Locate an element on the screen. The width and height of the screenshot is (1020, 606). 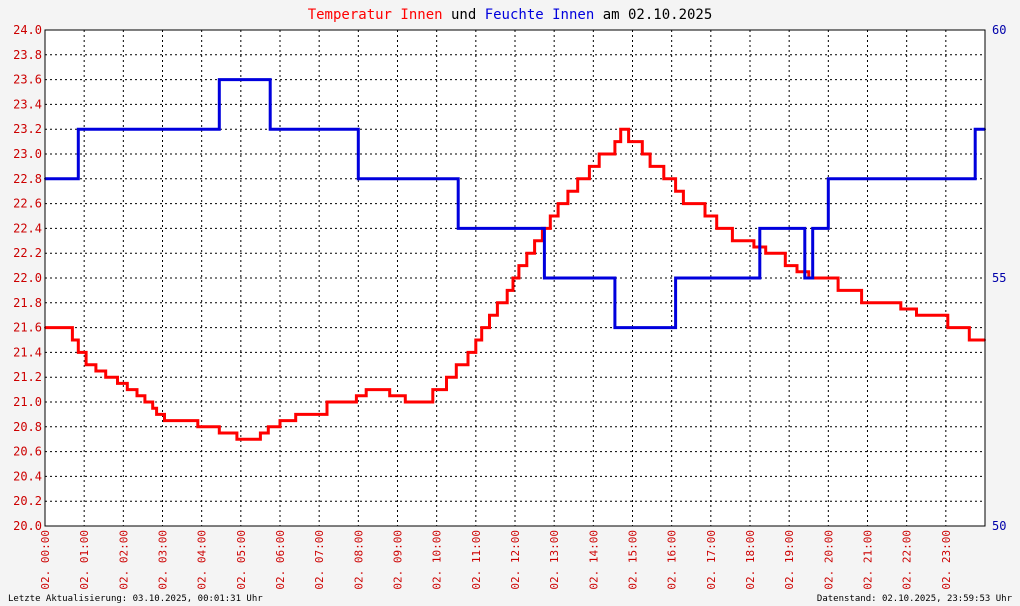
left-axis-tick-label: 23.0 is located at coordinates (27, 154).